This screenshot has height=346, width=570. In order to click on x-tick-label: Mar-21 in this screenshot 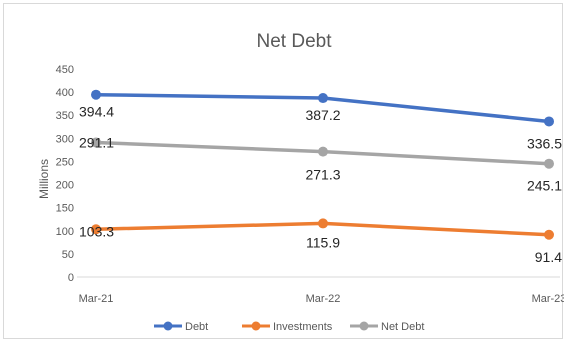, I will do `click(96, 299)`.